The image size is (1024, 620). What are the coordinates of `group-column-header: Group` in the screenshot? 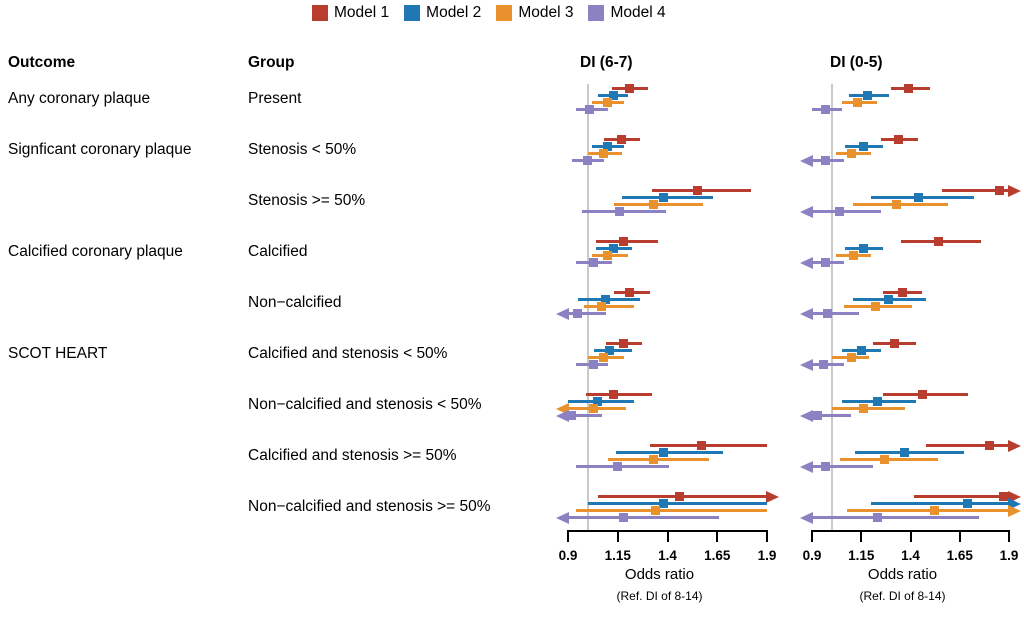 It's located at (271, 62).